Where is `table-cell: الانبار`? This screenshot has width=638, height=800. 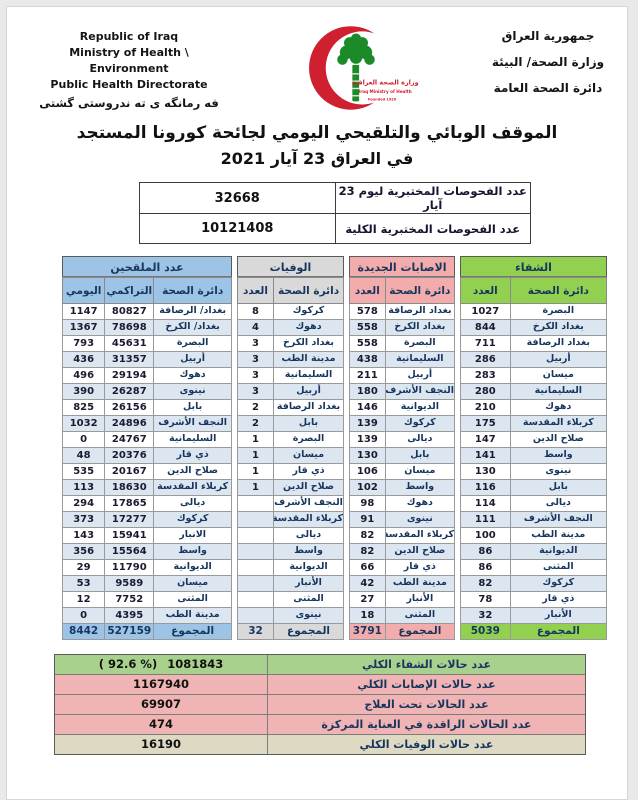
table-cell: الانبار is located at coordinates (192, 535).